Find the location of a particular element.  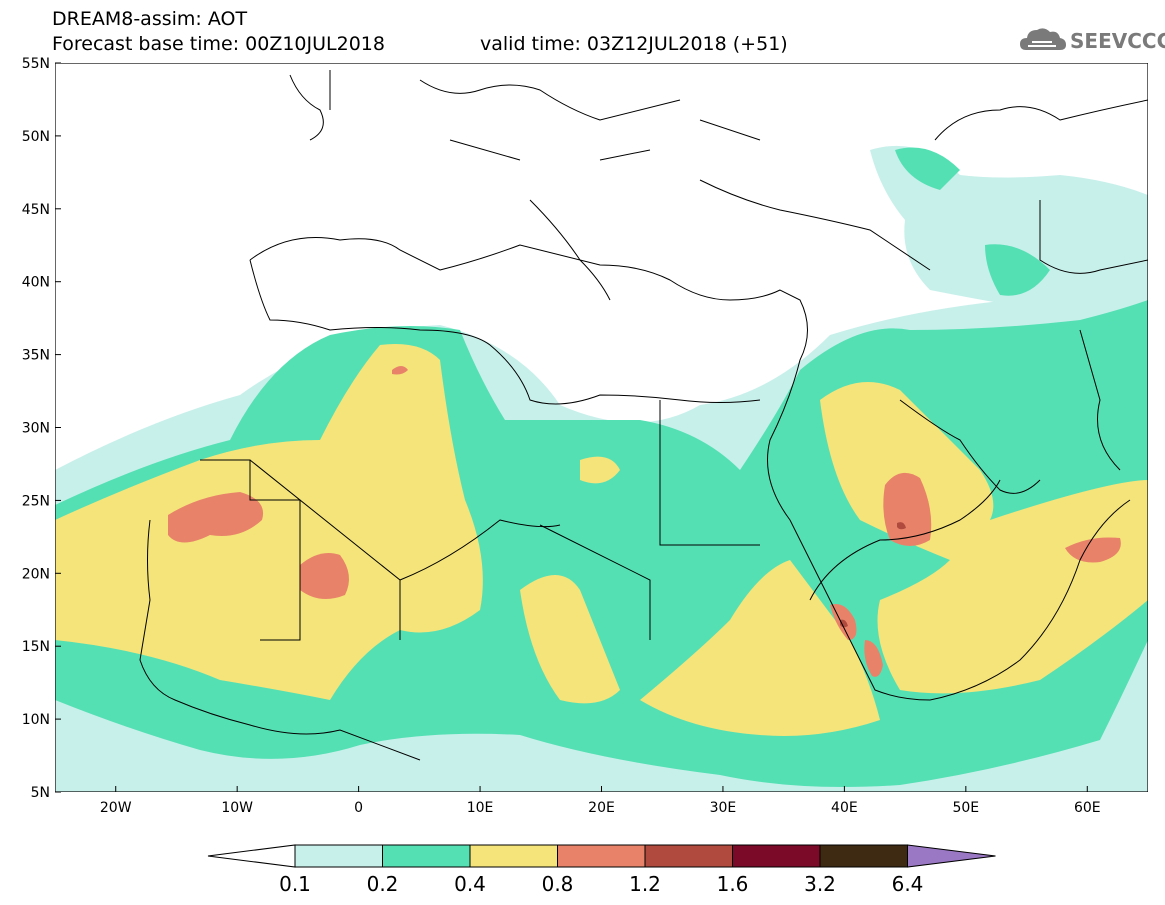

lat-tick-label: 20N is located at coordinates (36, 574).